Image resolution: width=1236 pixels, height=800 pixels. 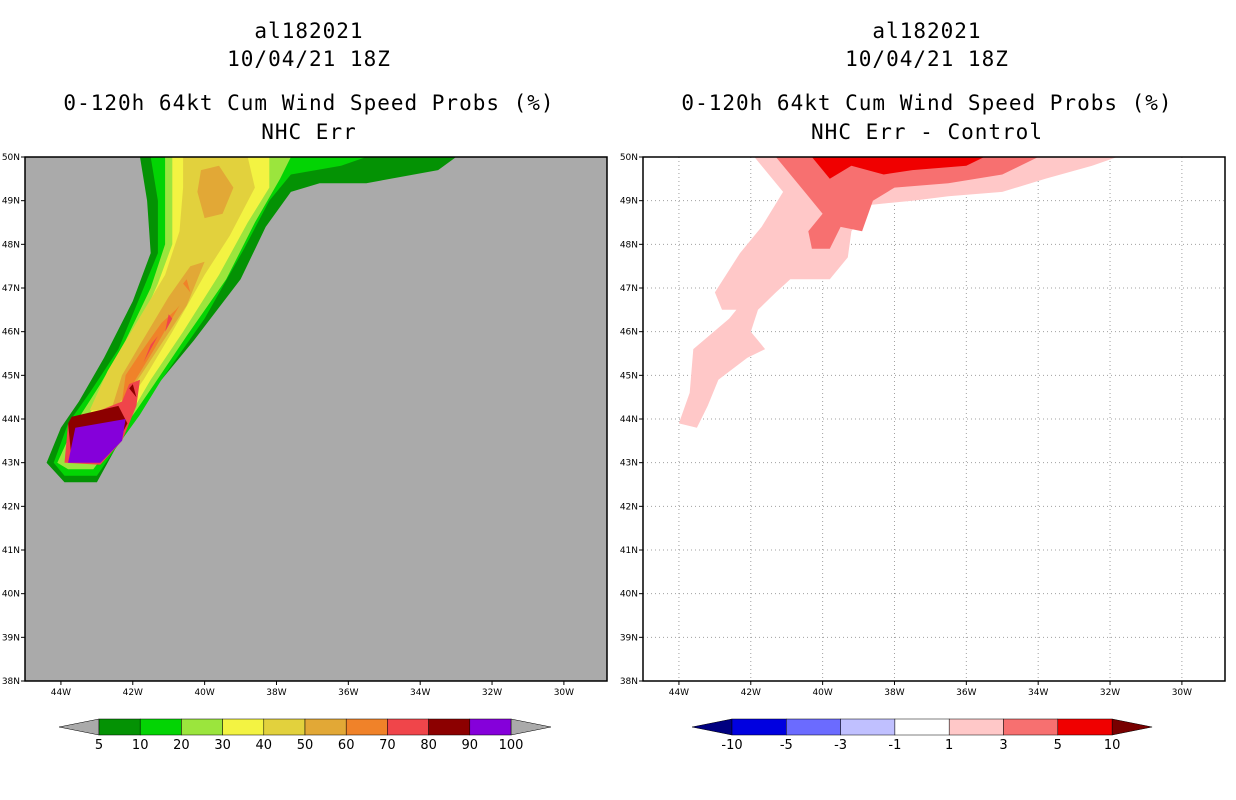 I want to click on colorbar: -10 -5 -3 -1 1 3 5 10, so click(x=922, y=735).